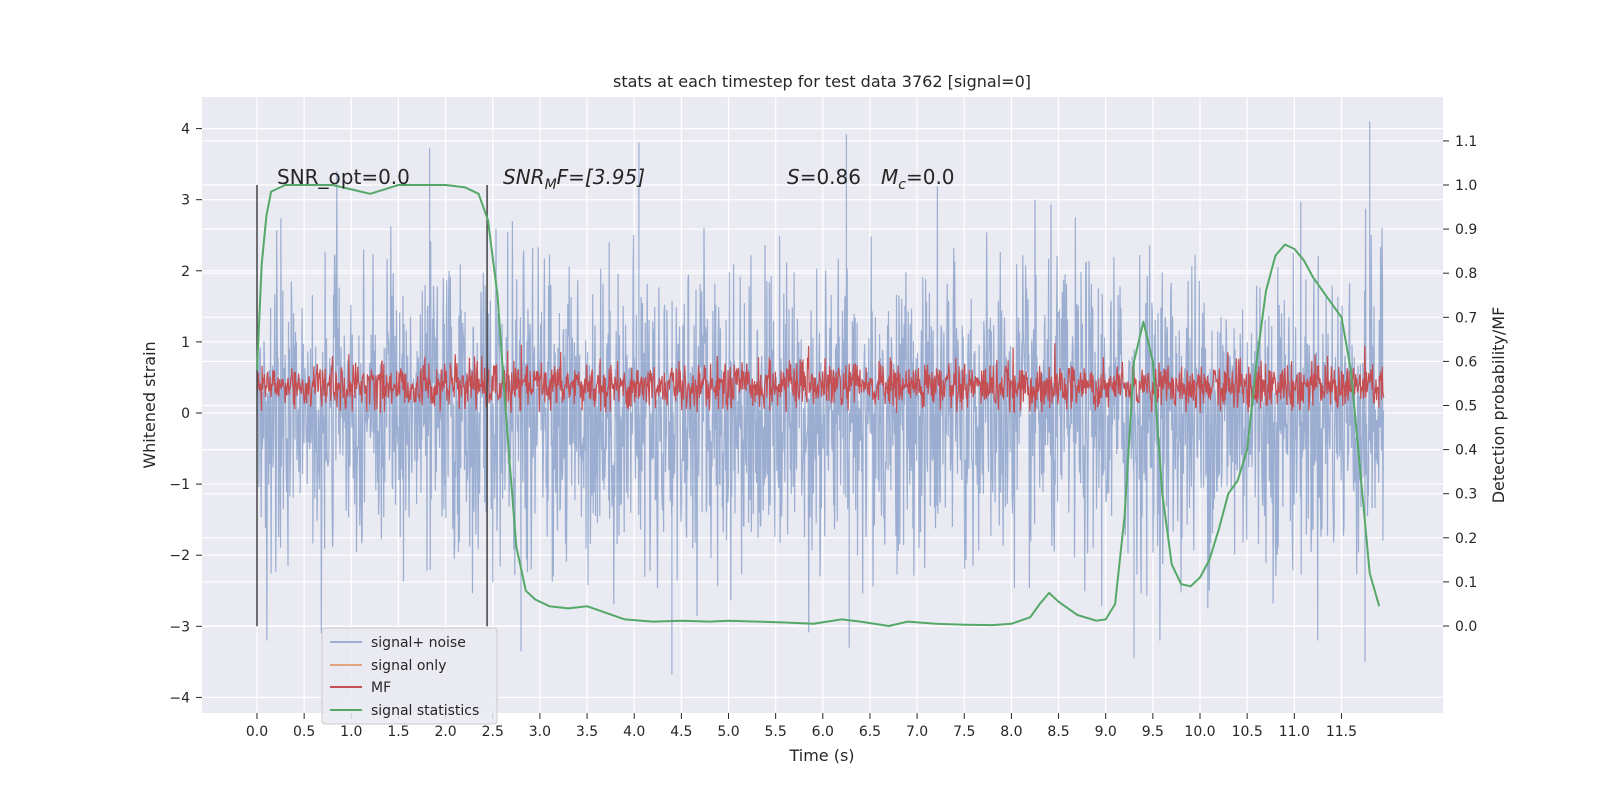 Image resolution: width=1600 pixels, height=800 pixels. Describe the element at coordinates (870, 732) in the screenshot. I see `x-tick-label: 6.5` at that location.